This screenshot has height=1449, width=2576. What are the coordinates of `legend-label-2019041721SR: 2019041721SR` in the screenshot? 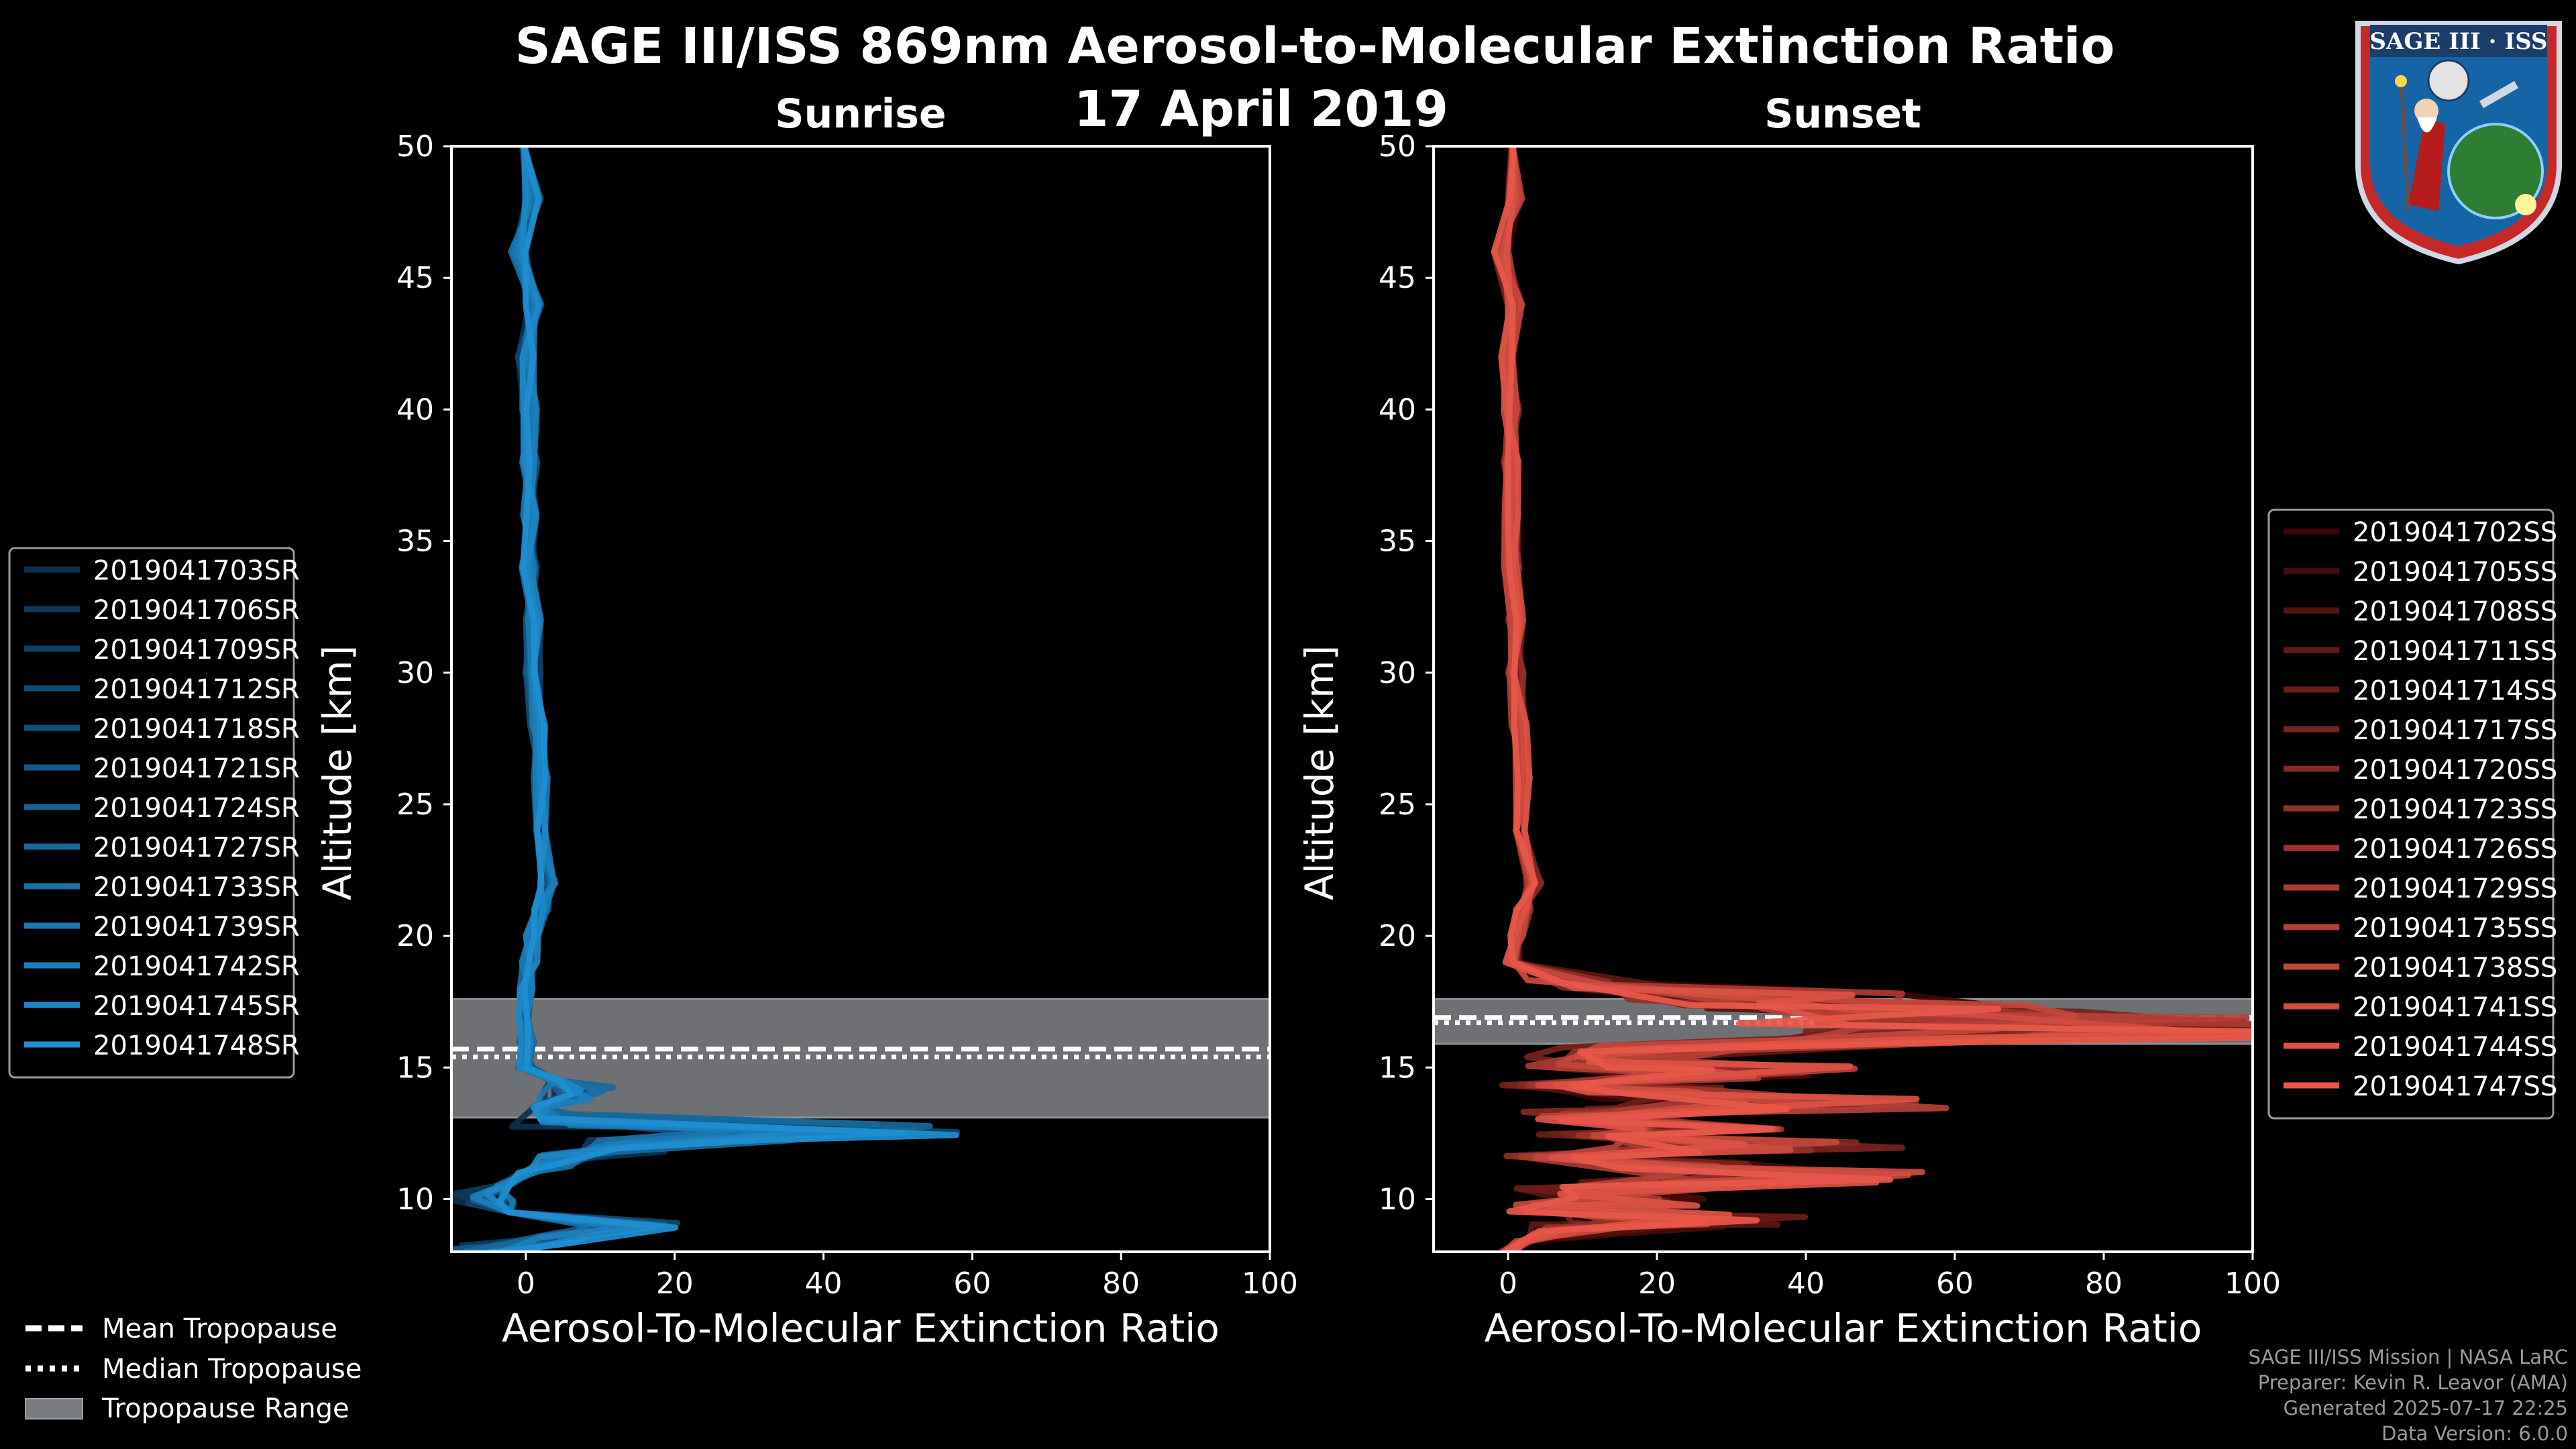 It's located at (196, 768).